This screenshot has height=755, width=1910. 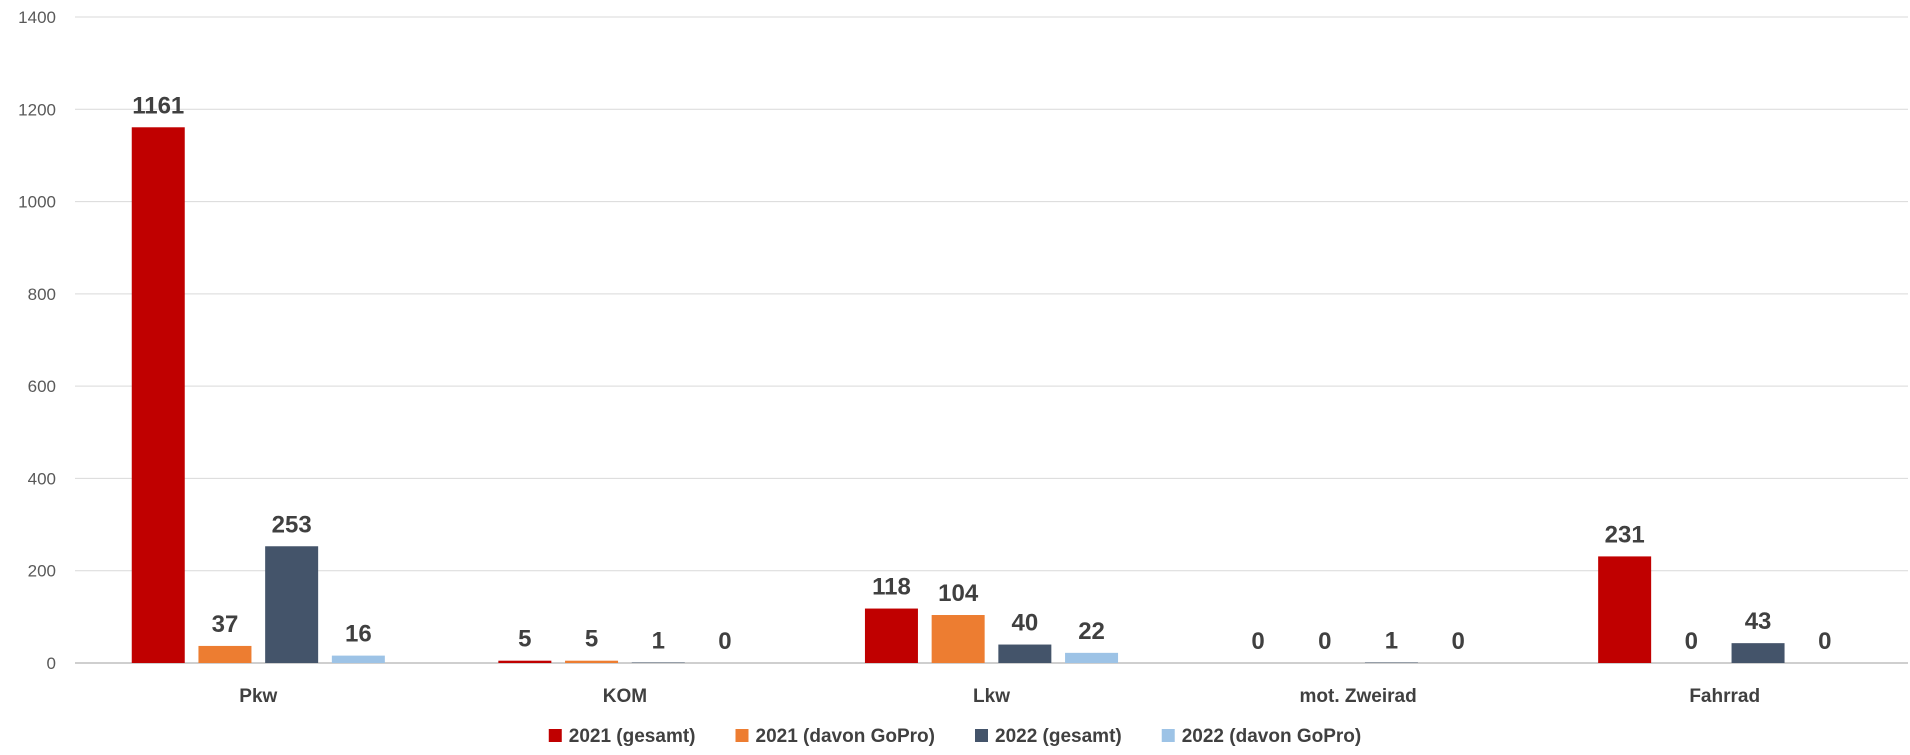 What do you see at coordinates (1758, 621) in the screenshot?
I see `data-label: 43` at bounding box center [1758, 621].